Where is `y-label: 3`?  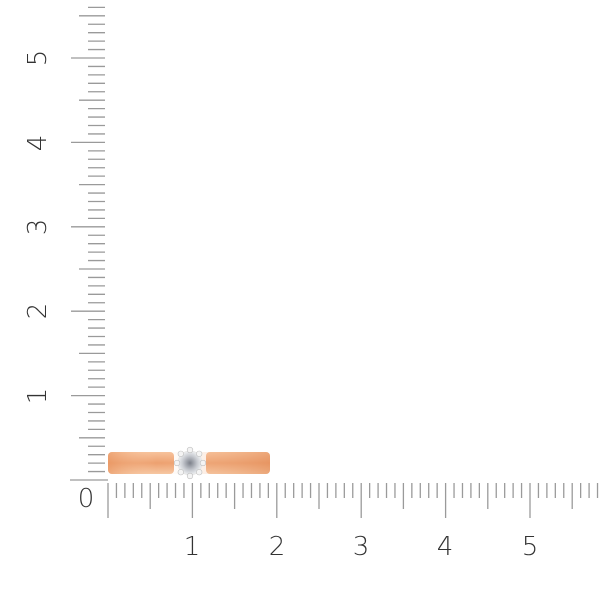 y-label: 3 is located at coordinates (38, 227).